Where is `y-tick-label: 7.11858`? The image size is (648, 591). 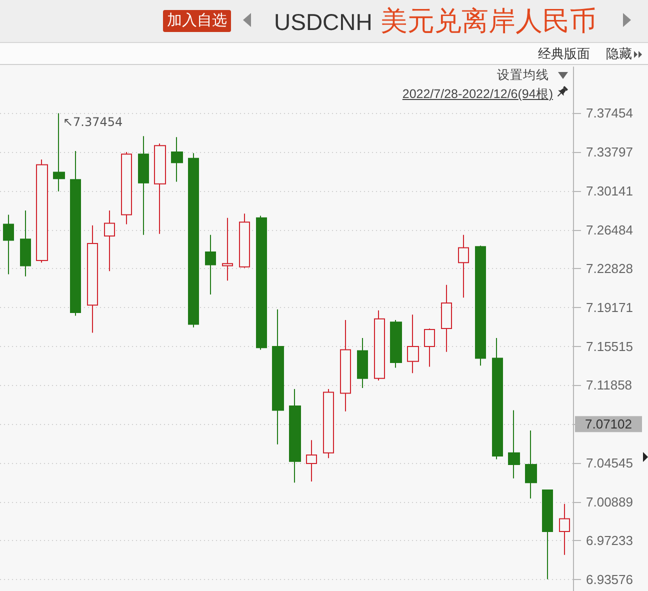
y-tick-label: 7.11858 is located at coordinates (609, 385).